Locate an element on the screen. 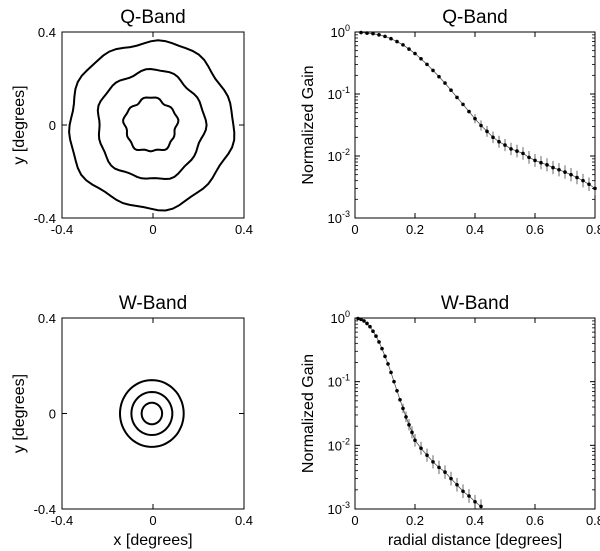 The width and height of the screenshot is (600, 551). fit-curve is located at coordinates (478, 110).